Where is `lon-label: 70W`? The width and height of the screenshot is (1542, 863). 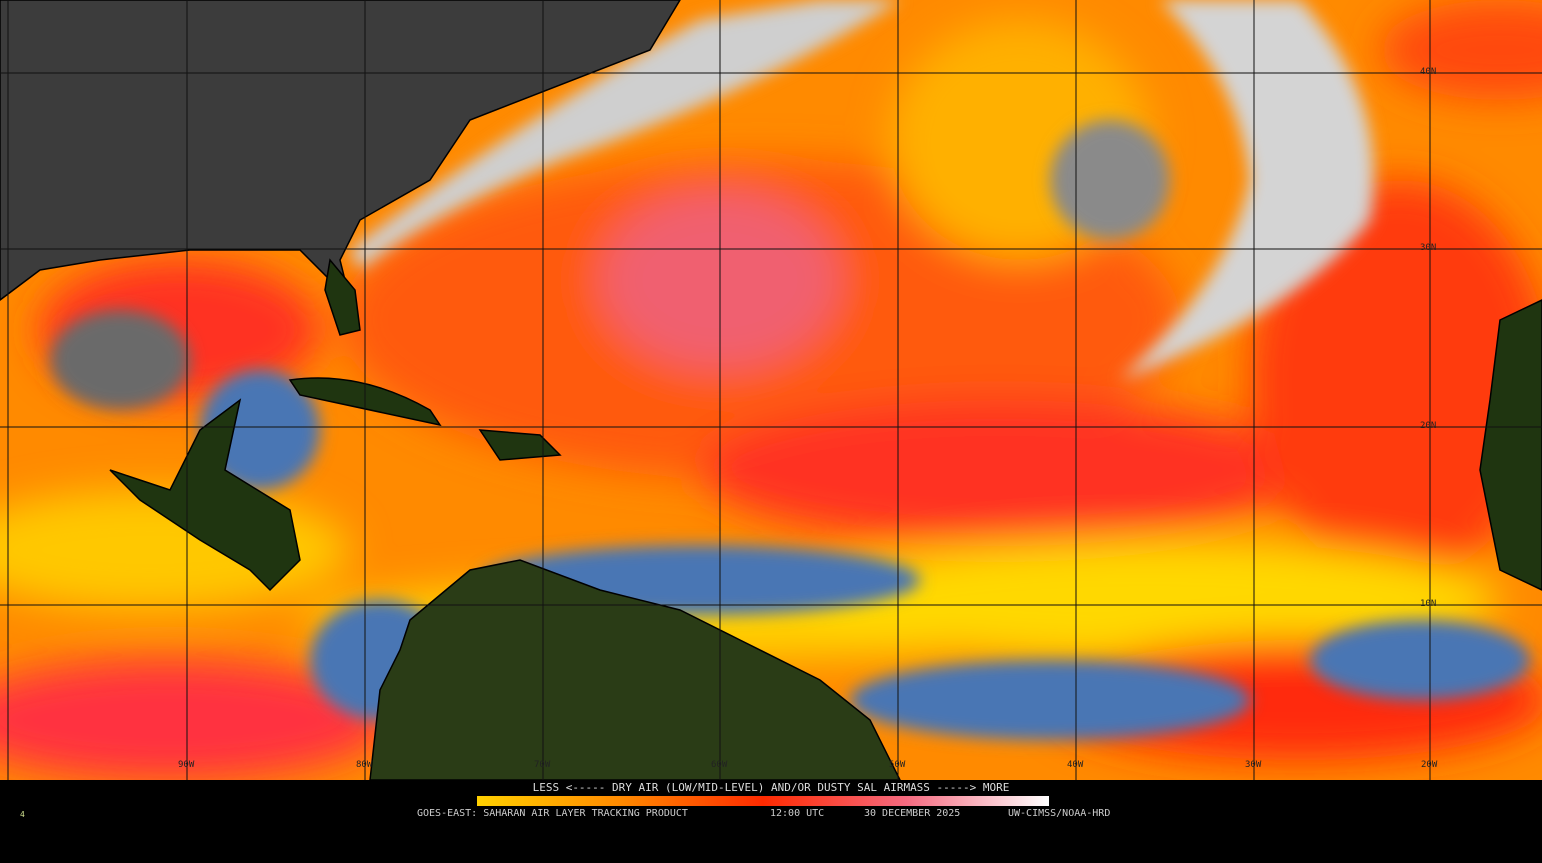 lon-label: 70W is located at coordinates (542, 765).